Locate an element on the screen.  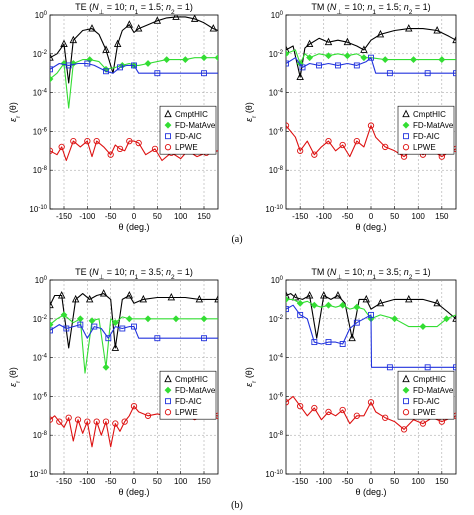
x-tick-label: 150 is located at coordinates (442, 481).